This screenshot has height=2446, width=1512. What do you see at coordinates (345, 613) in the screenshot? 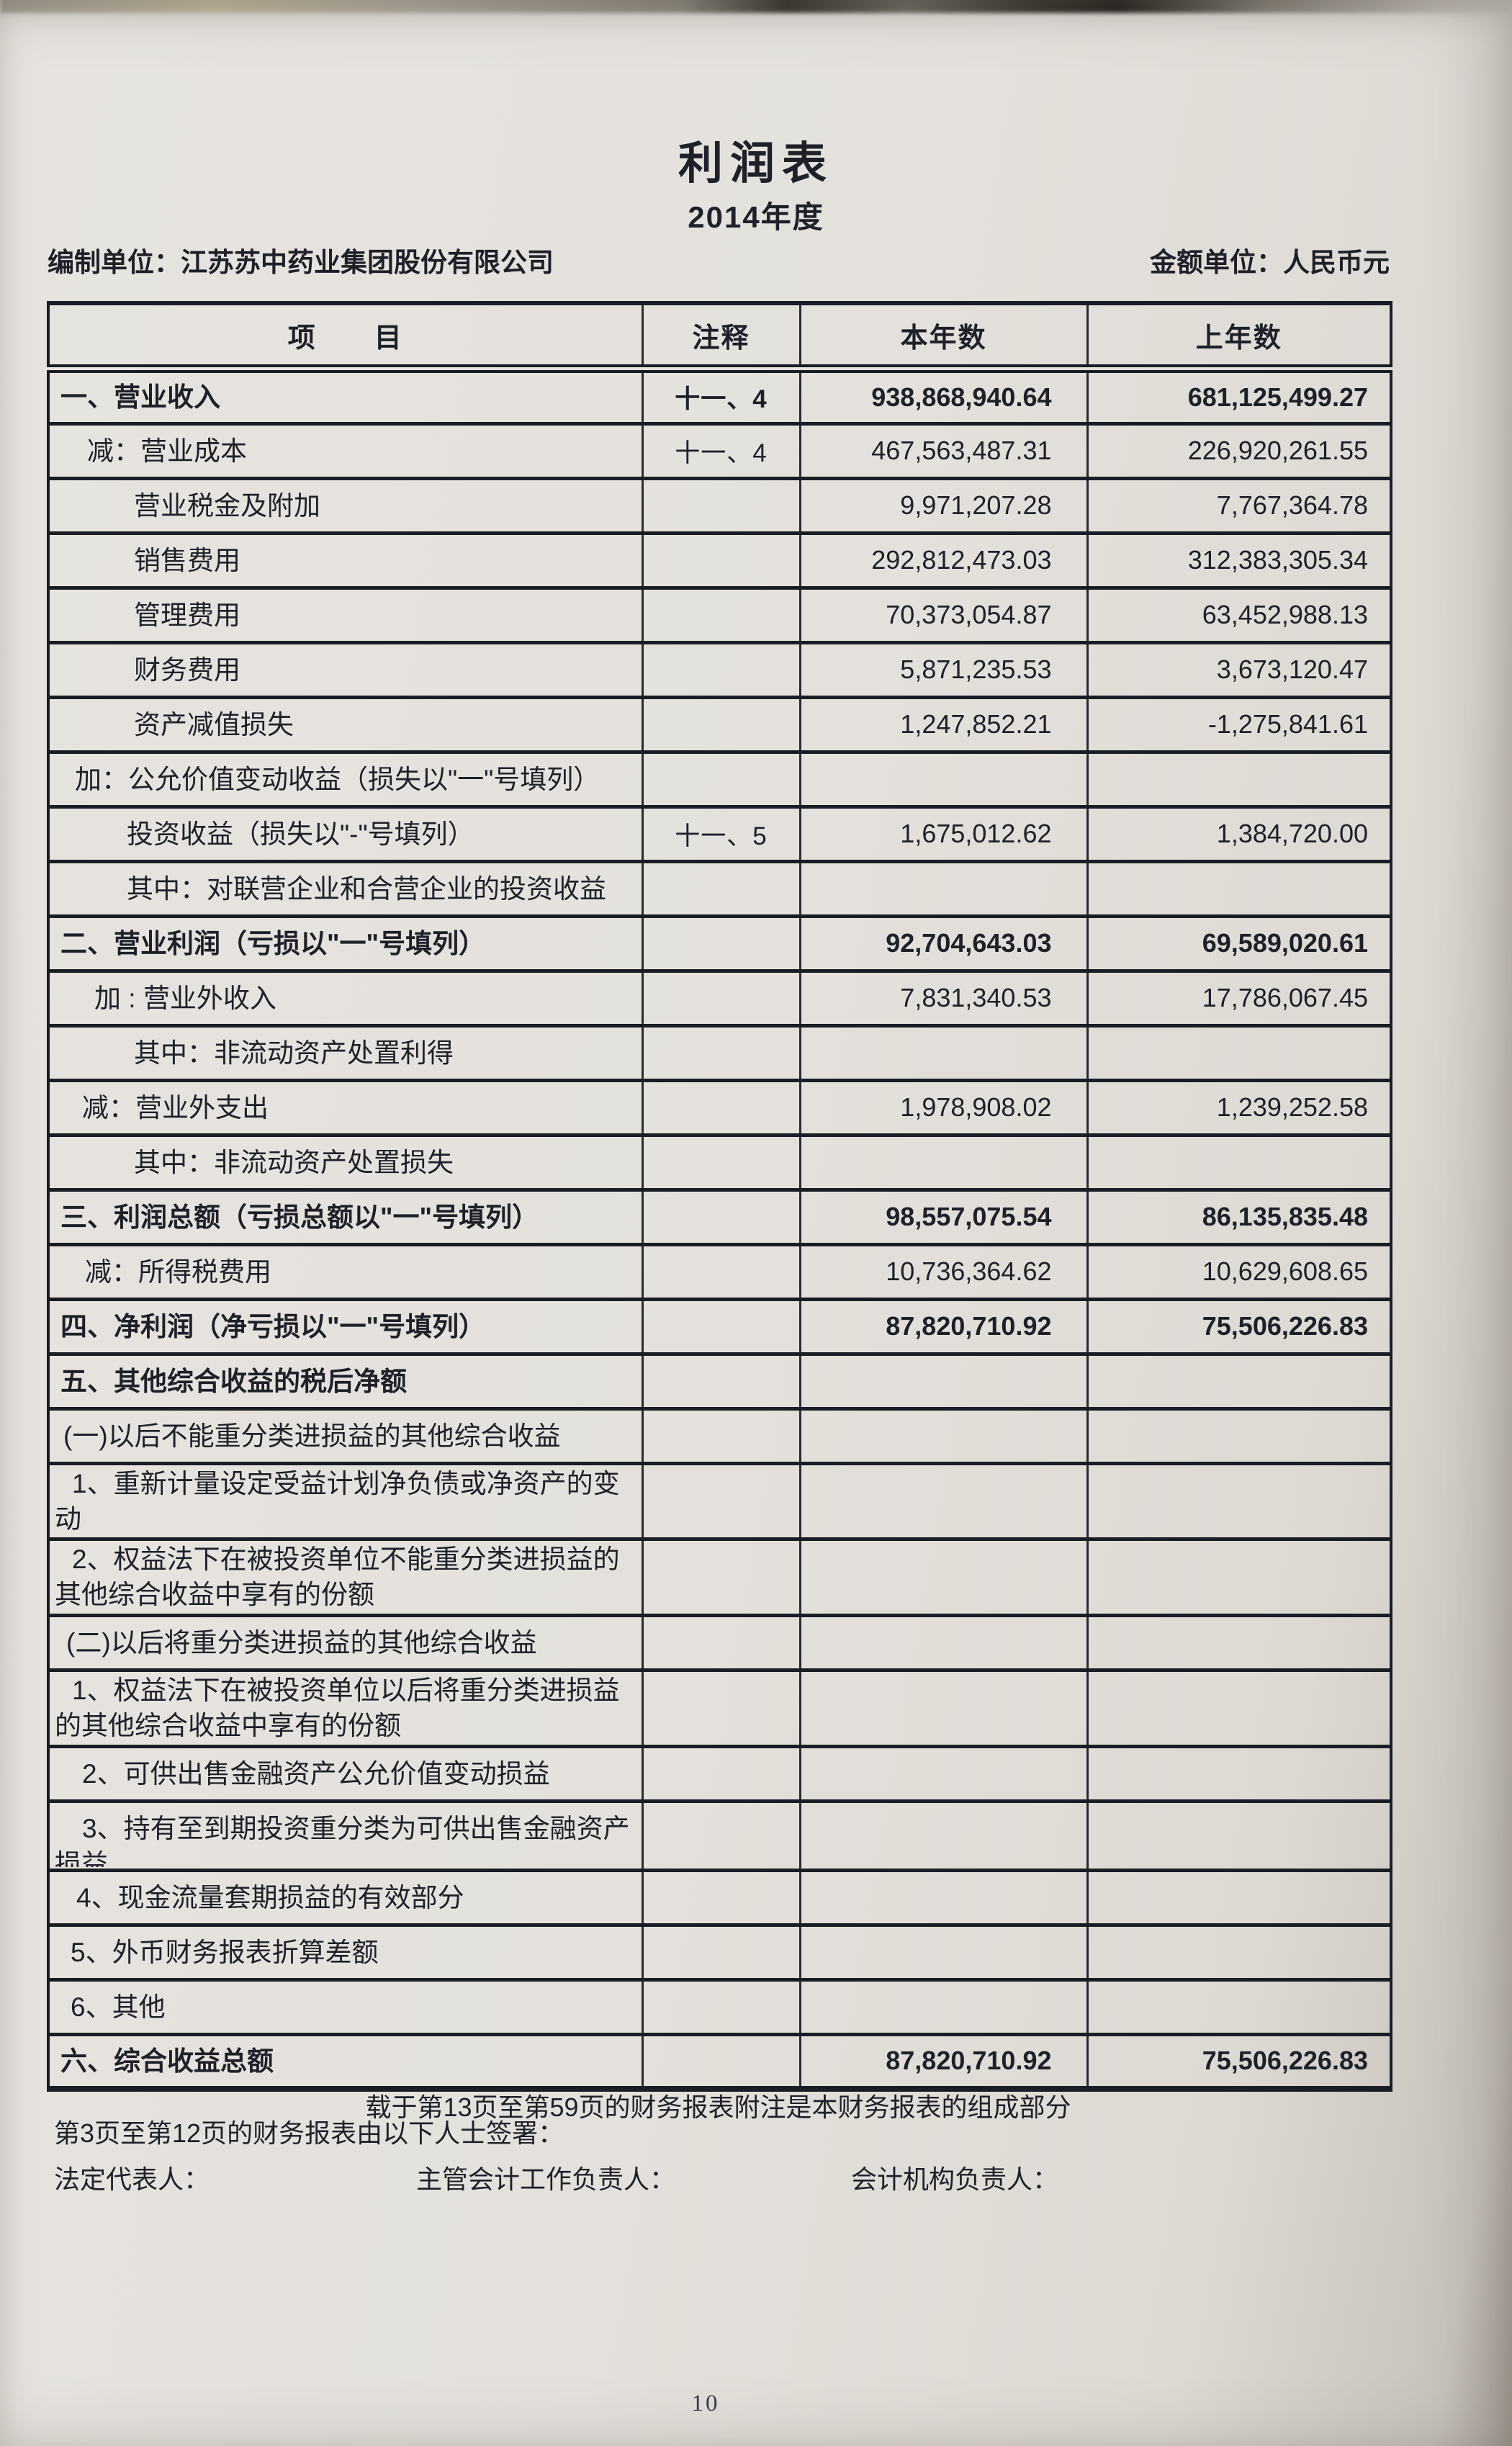
I see `item-cell: 管理费用` at bounding box center [345, 613].